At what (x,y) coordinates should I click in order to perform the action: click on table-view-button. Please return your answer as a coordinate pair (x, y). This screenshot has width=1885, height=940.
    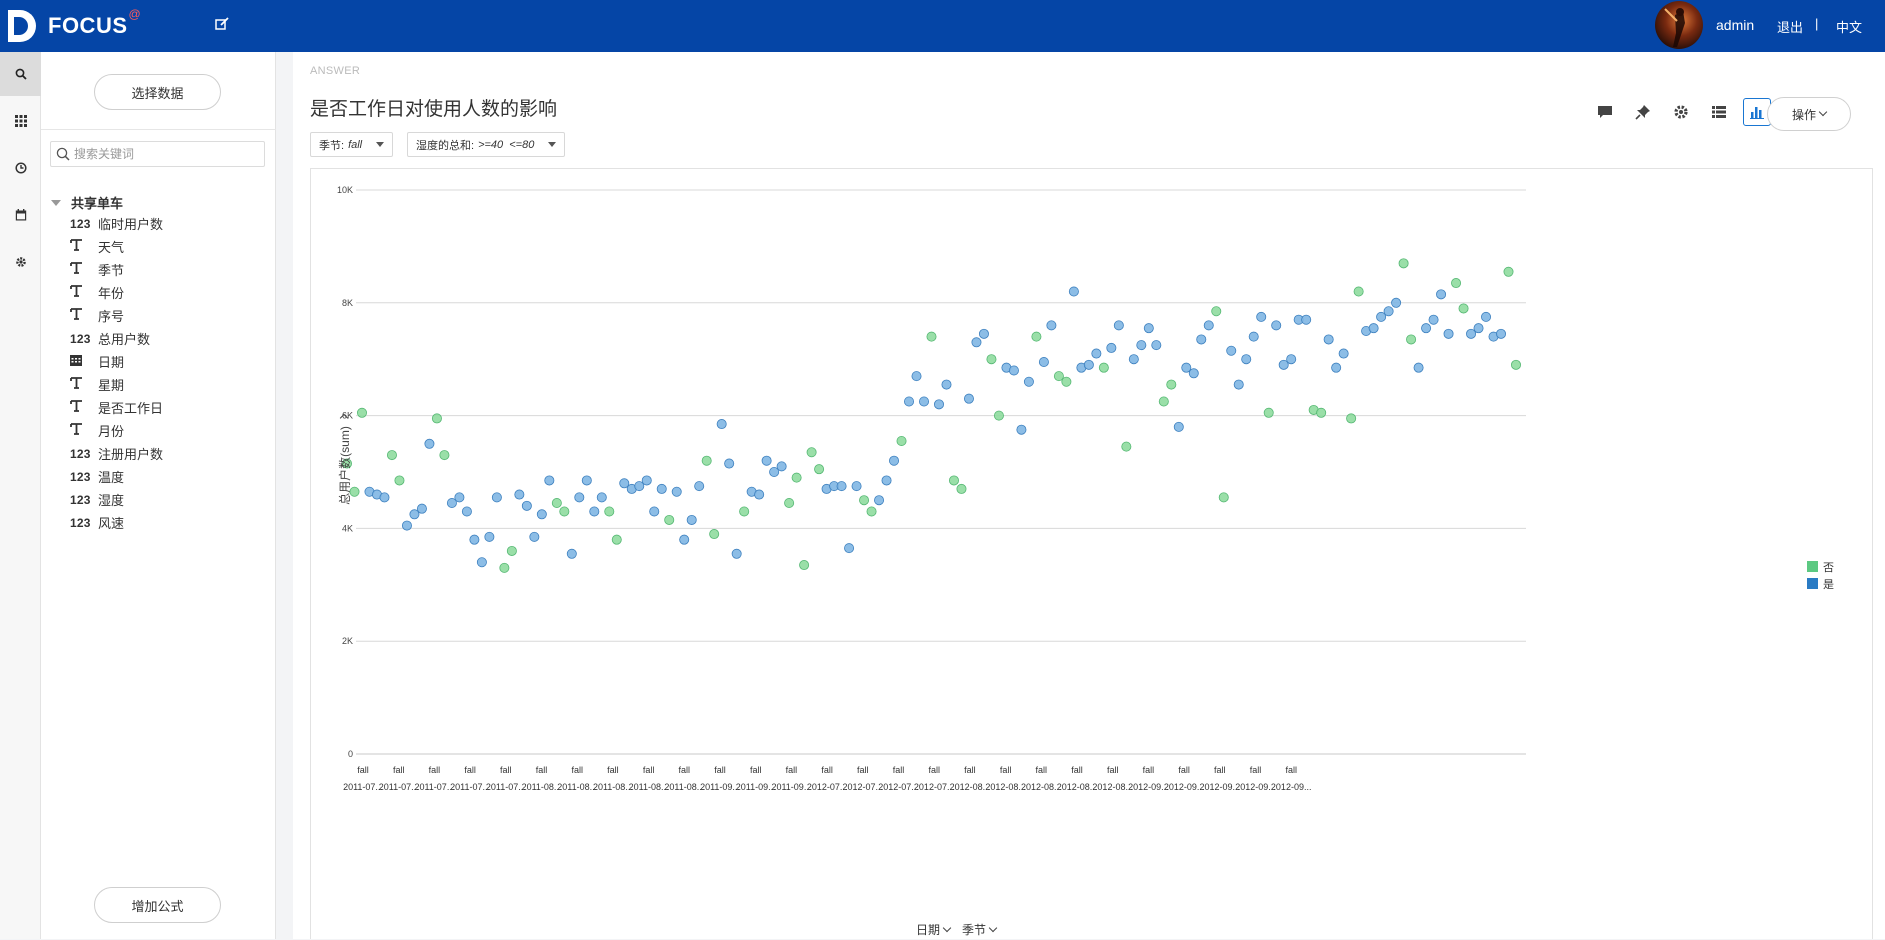
    Looking at the image, I should click on (1719, 112).